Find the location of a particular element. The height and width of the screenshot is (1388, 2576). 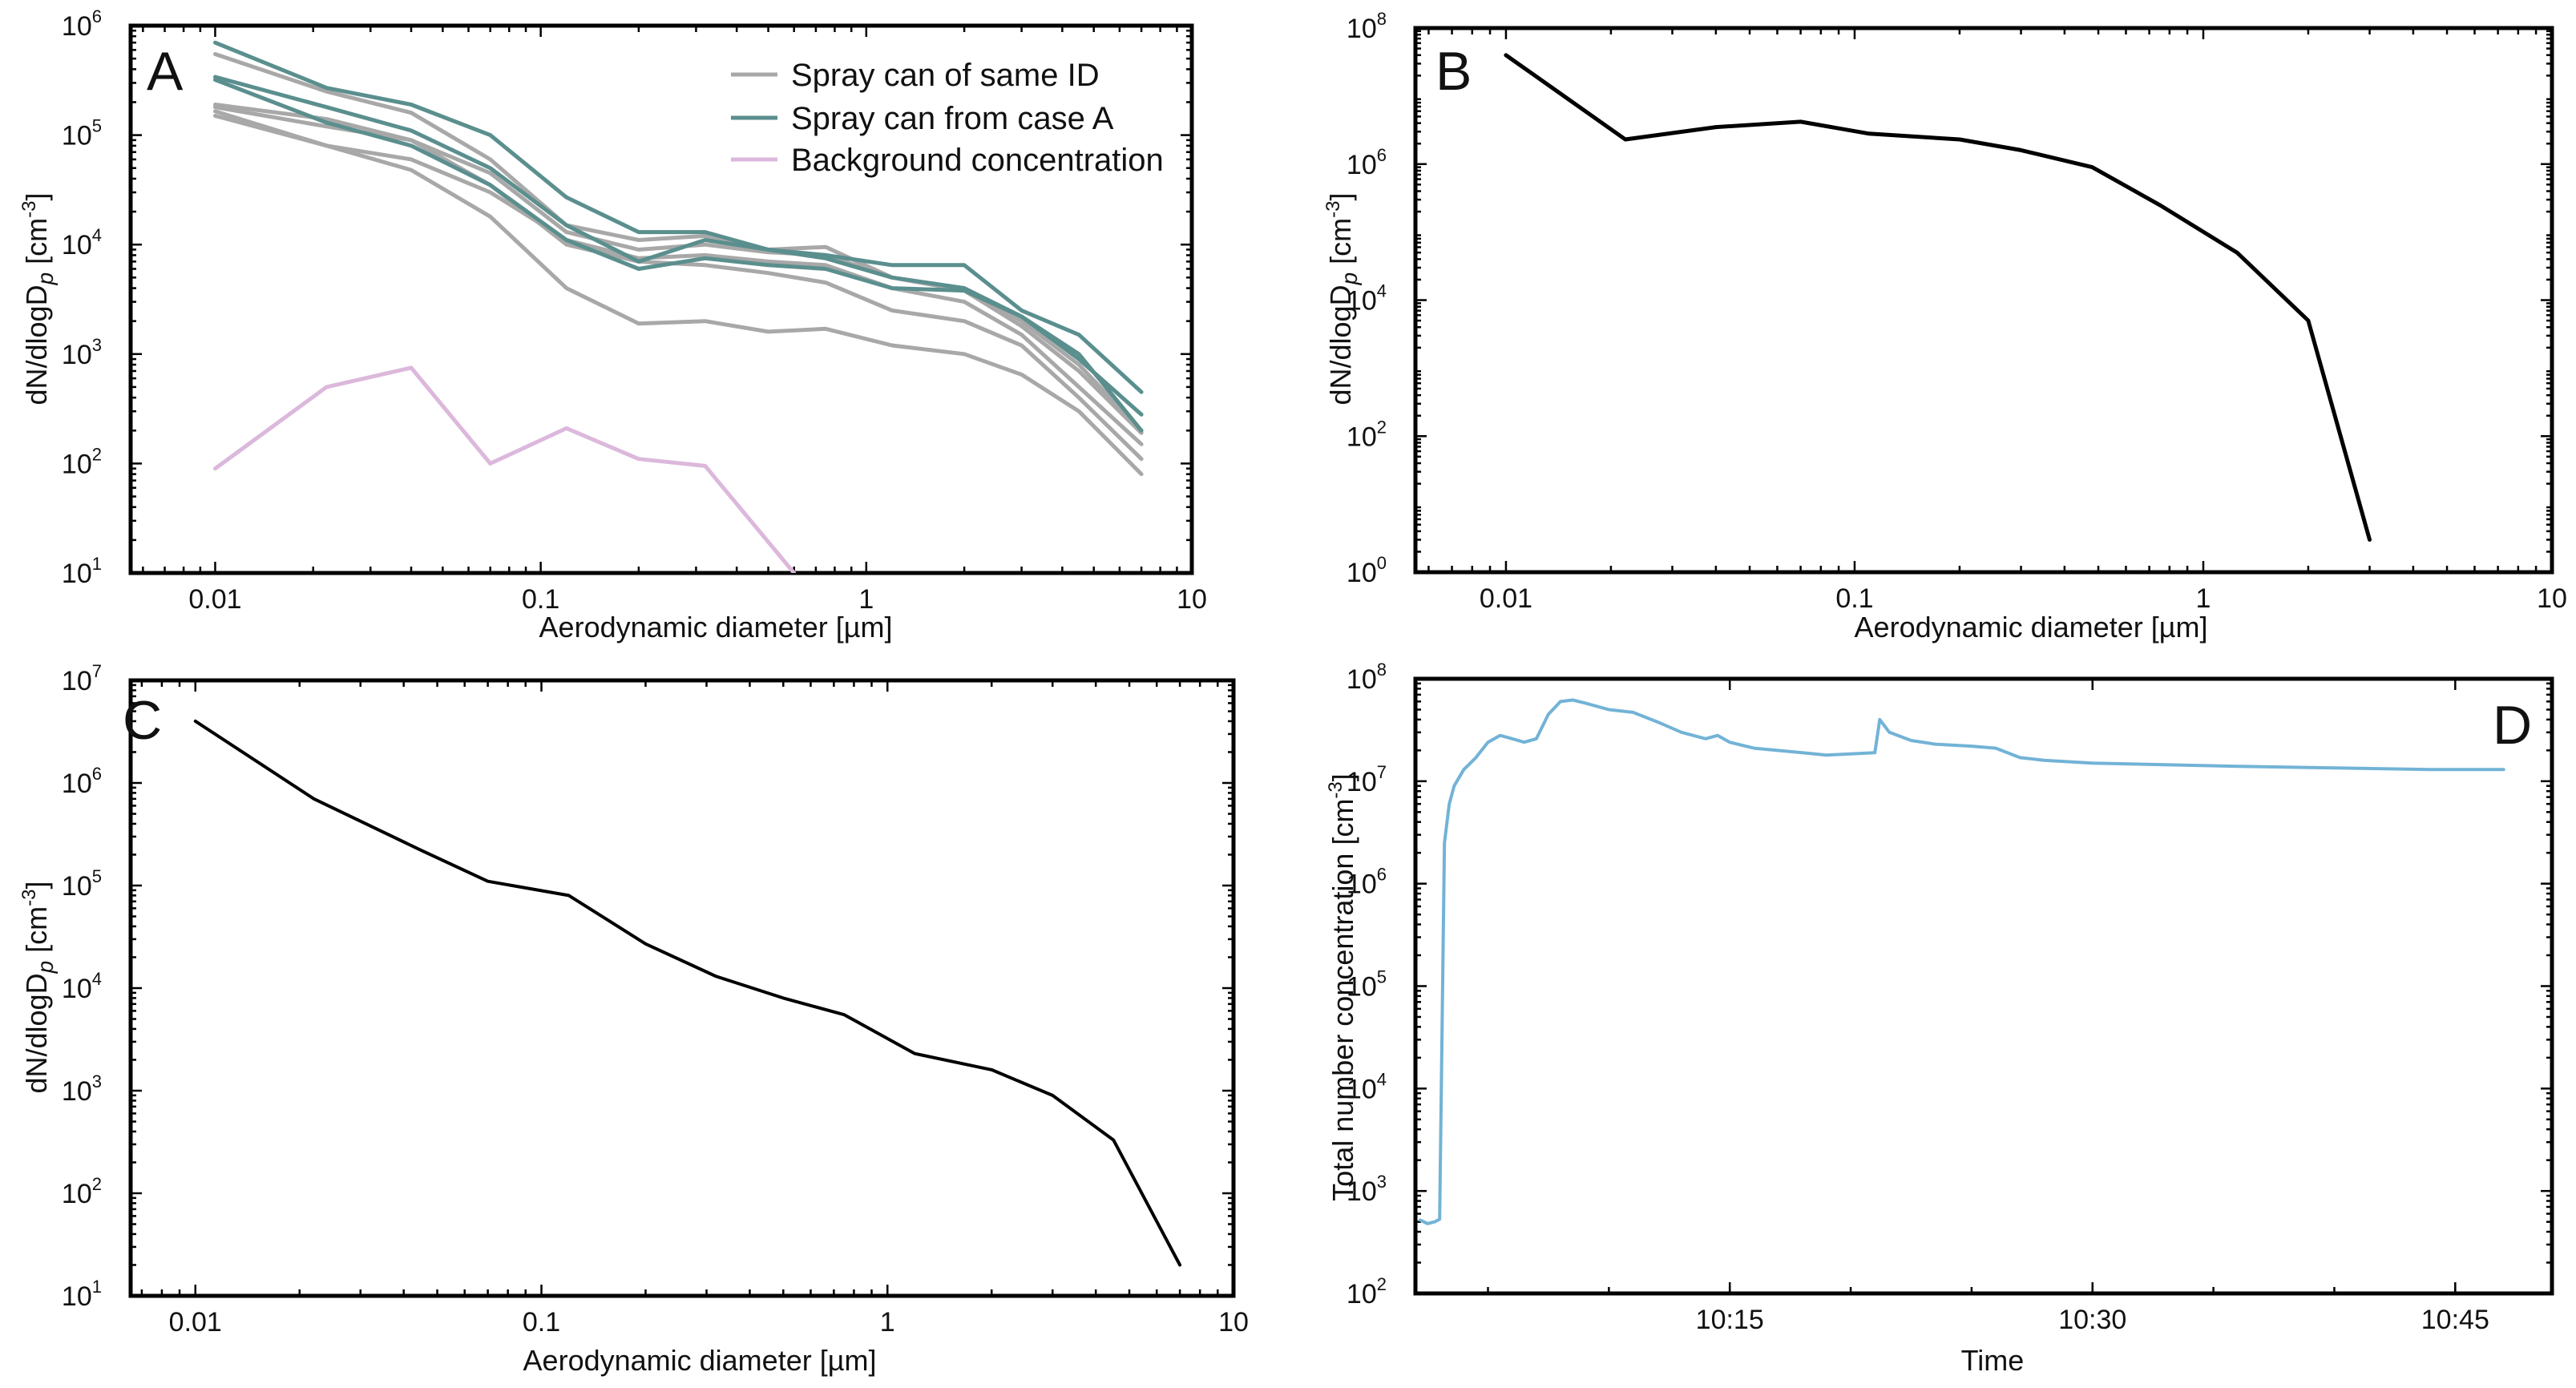

panel-c-letter: C is located at coordinates (143, 720).